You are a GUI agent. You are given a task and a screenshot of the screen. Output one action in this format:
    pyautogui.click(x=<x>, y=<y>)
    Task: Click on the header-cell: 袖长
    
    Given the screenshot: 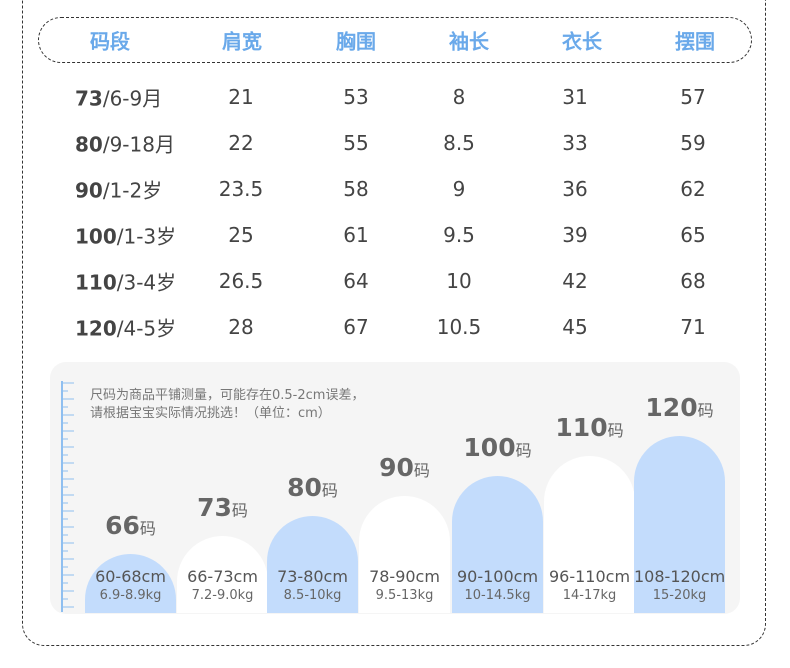 What is the action you would take?
    pyautogui.click(x=469, y=41)
    